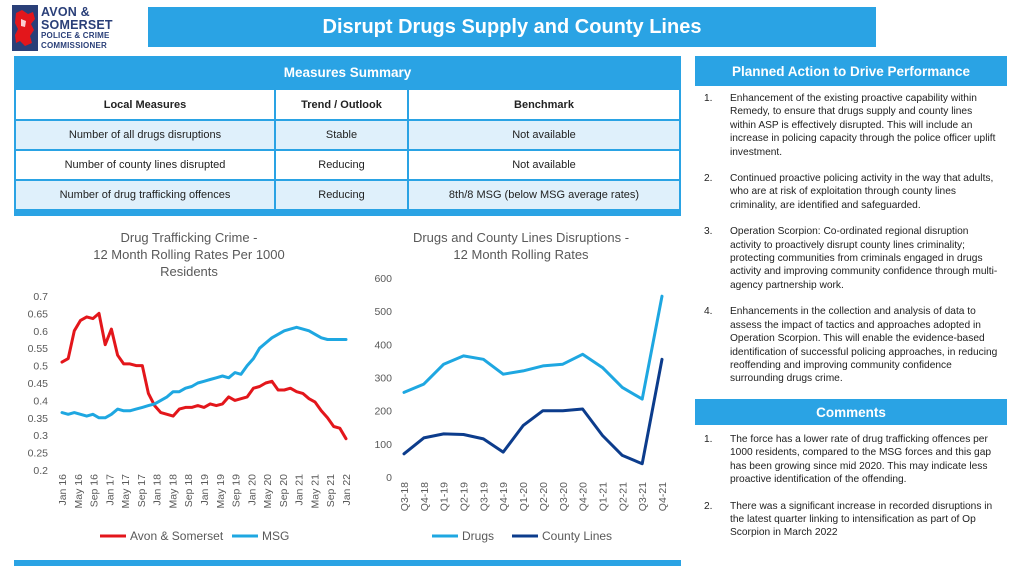 The height and width of the screenshot is (576, 1024). What do you see at coordinates (40, 436) in the screenshot?
I see `y-tick-label: 0.3` at bounding box center [40, 436].